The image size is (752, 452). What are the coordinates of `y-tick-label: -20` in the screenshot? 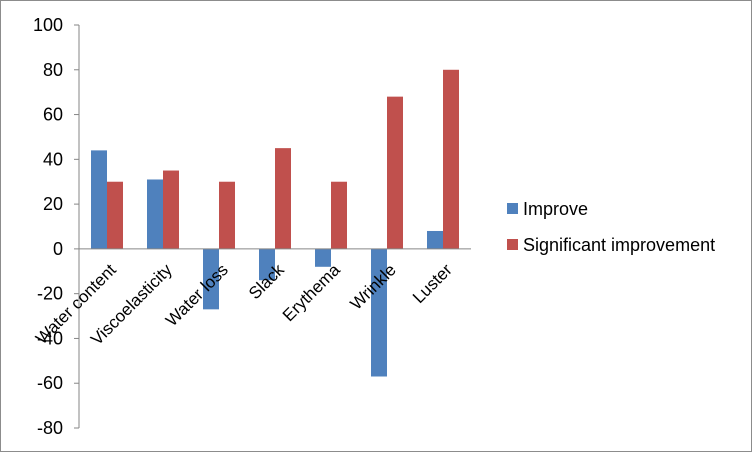 It's located at (50, 294).